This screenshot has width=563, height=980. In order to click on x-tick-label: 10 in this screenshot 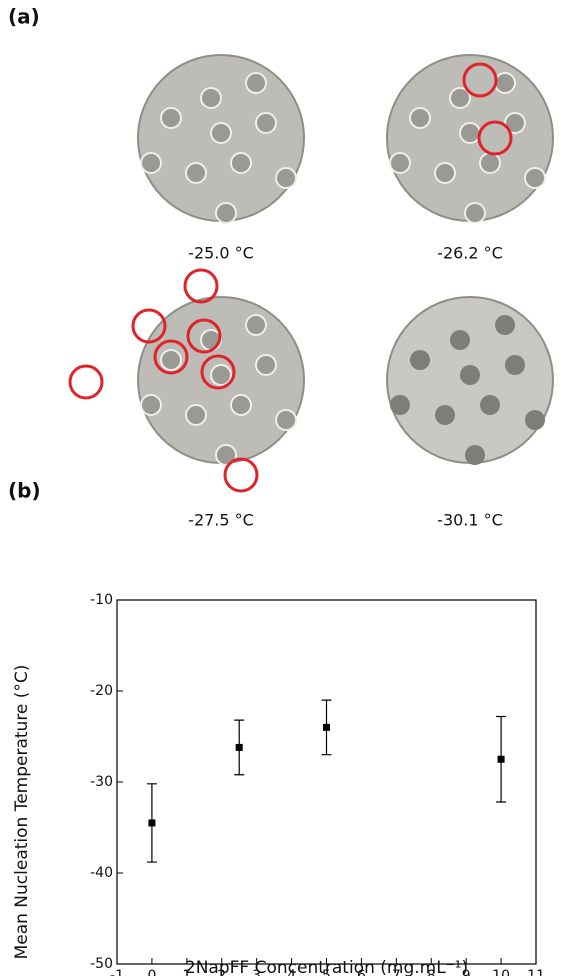, I will do `click(501, 972)`.